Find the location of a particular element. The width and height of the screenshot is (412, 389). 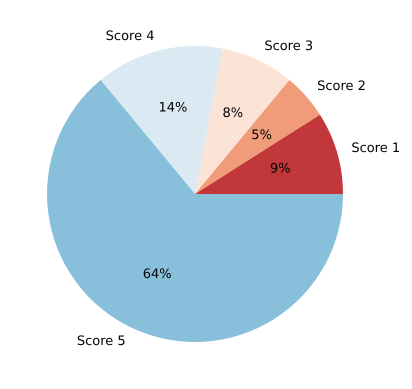

data-label: 64% is located at coordinates (157, 274).